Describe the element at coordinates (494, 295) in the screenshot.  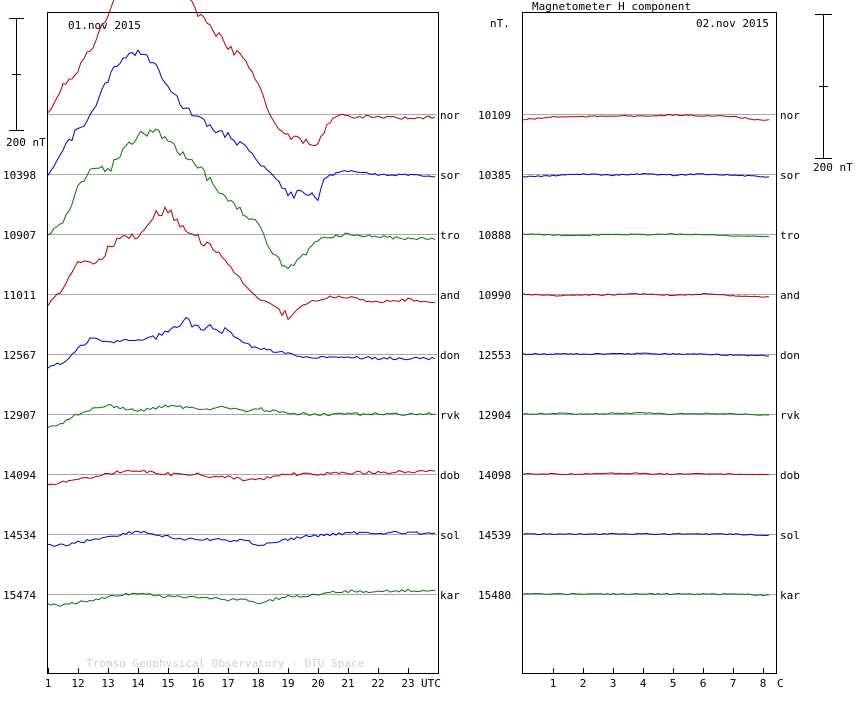
I see `baseline-value: 10990` at that location.